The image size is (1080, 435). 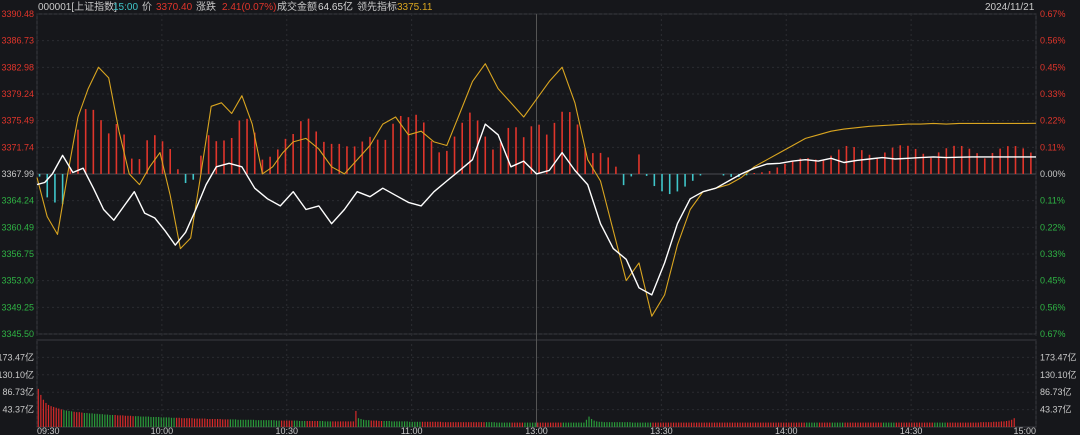 I want to click on time-tick-label: 15:00, so click(x=1024, y=430).